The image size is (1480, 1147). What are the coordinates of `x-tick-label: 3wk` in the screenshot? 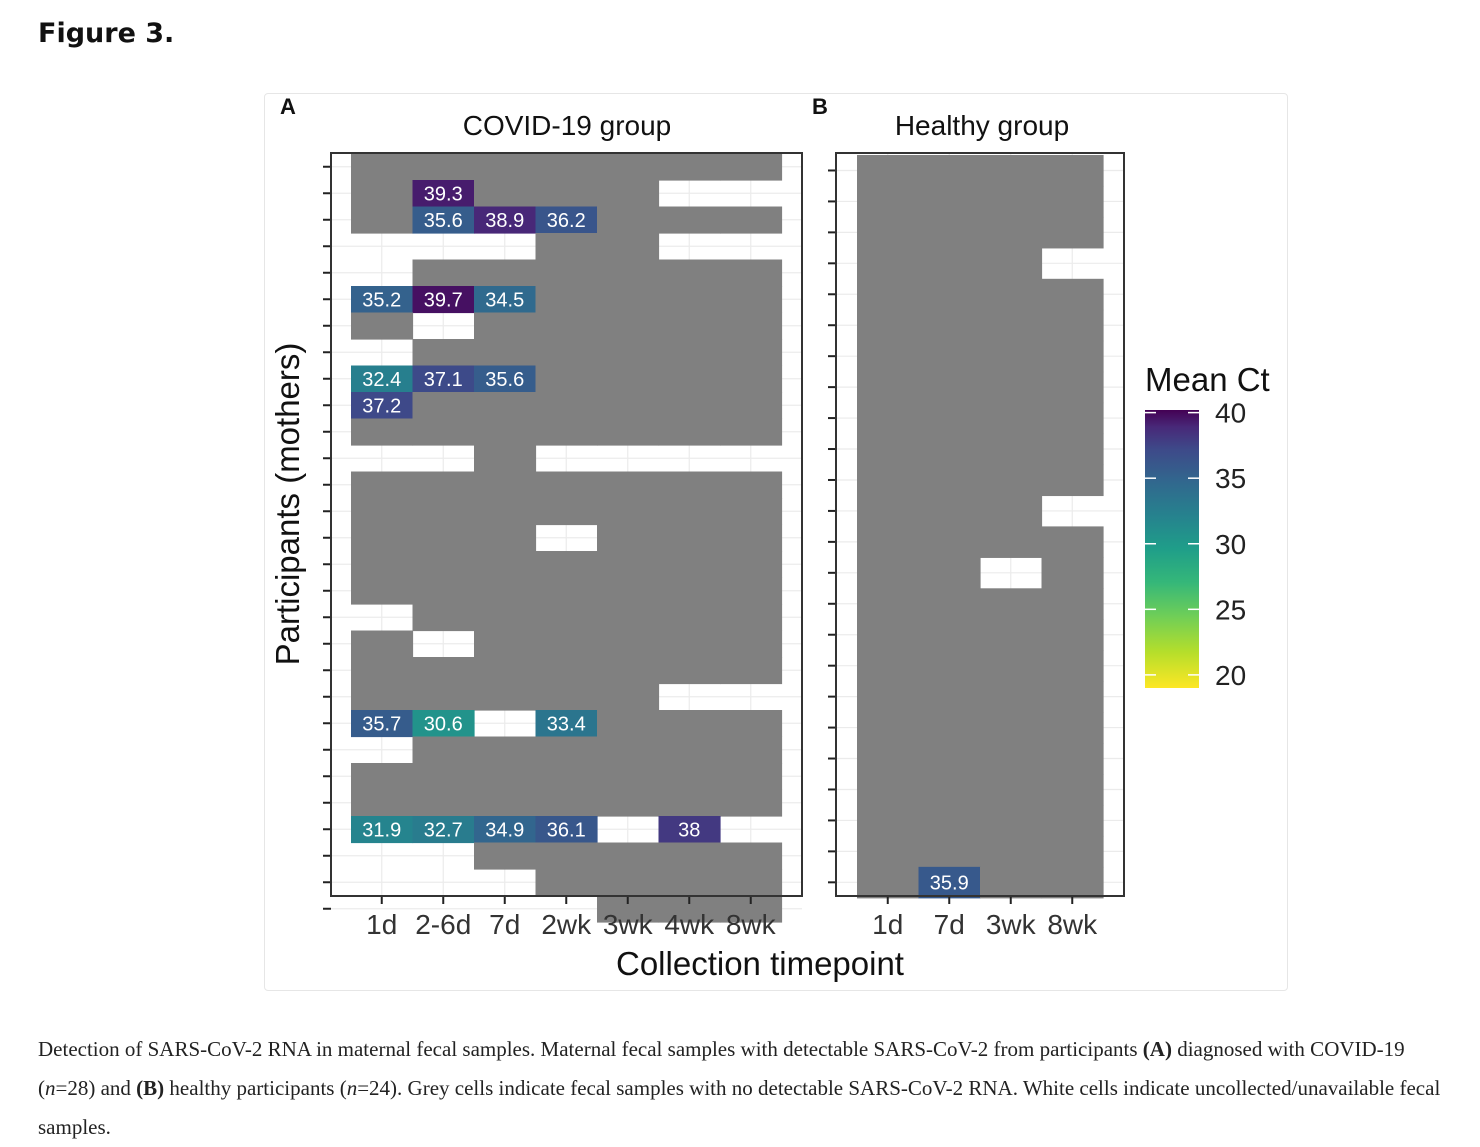 It's located at (628, 924).